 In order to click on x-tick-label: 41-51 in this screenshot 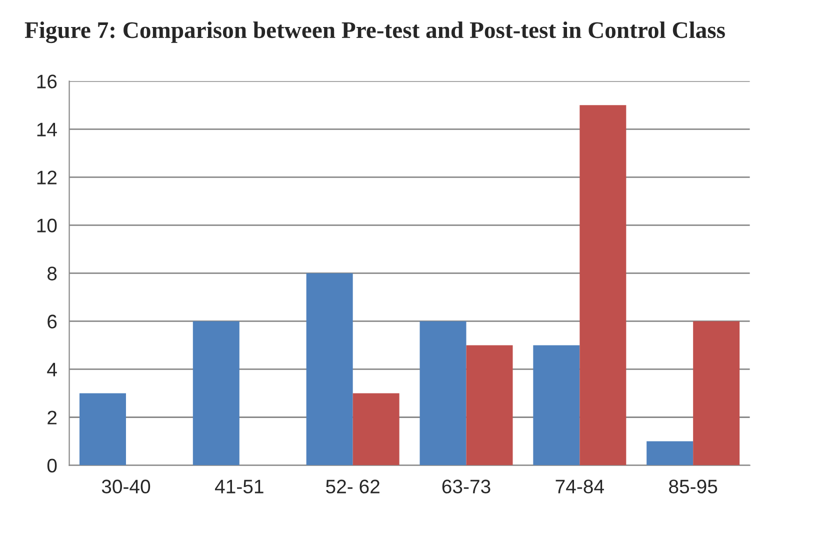, I will do `click(239, 487)`.